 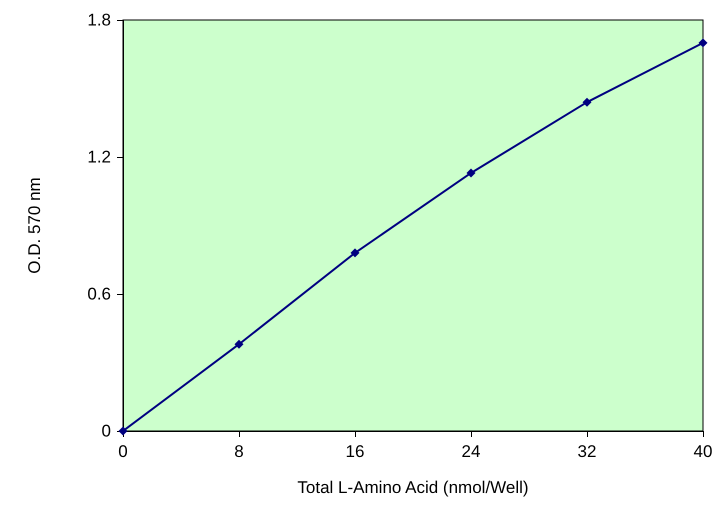 What do you see at coordinates (99, 157) in the screenshot?
I see `y-tick-label: 1.2` at bounding box center [99, 157].